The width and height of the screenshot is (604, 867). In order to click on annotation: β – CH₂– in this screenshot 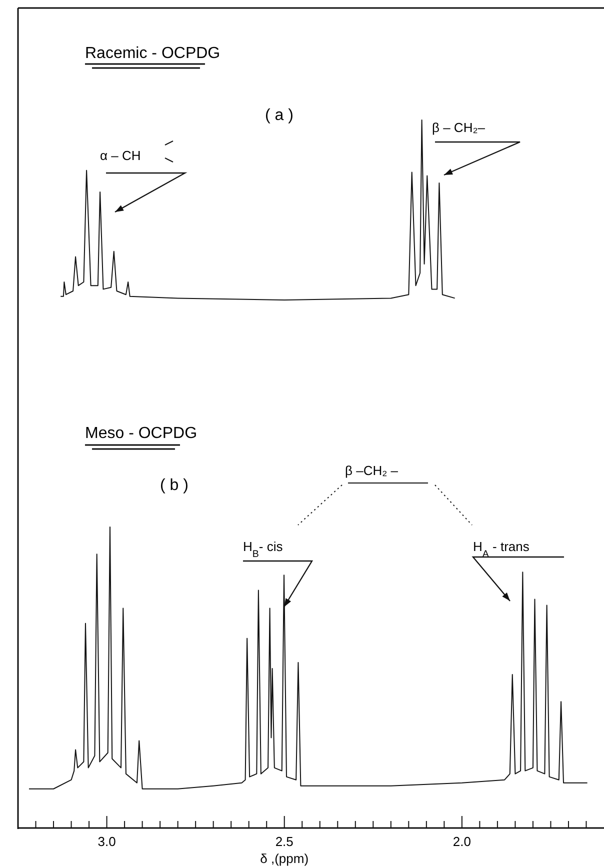, I will do `click(459, 127)`.